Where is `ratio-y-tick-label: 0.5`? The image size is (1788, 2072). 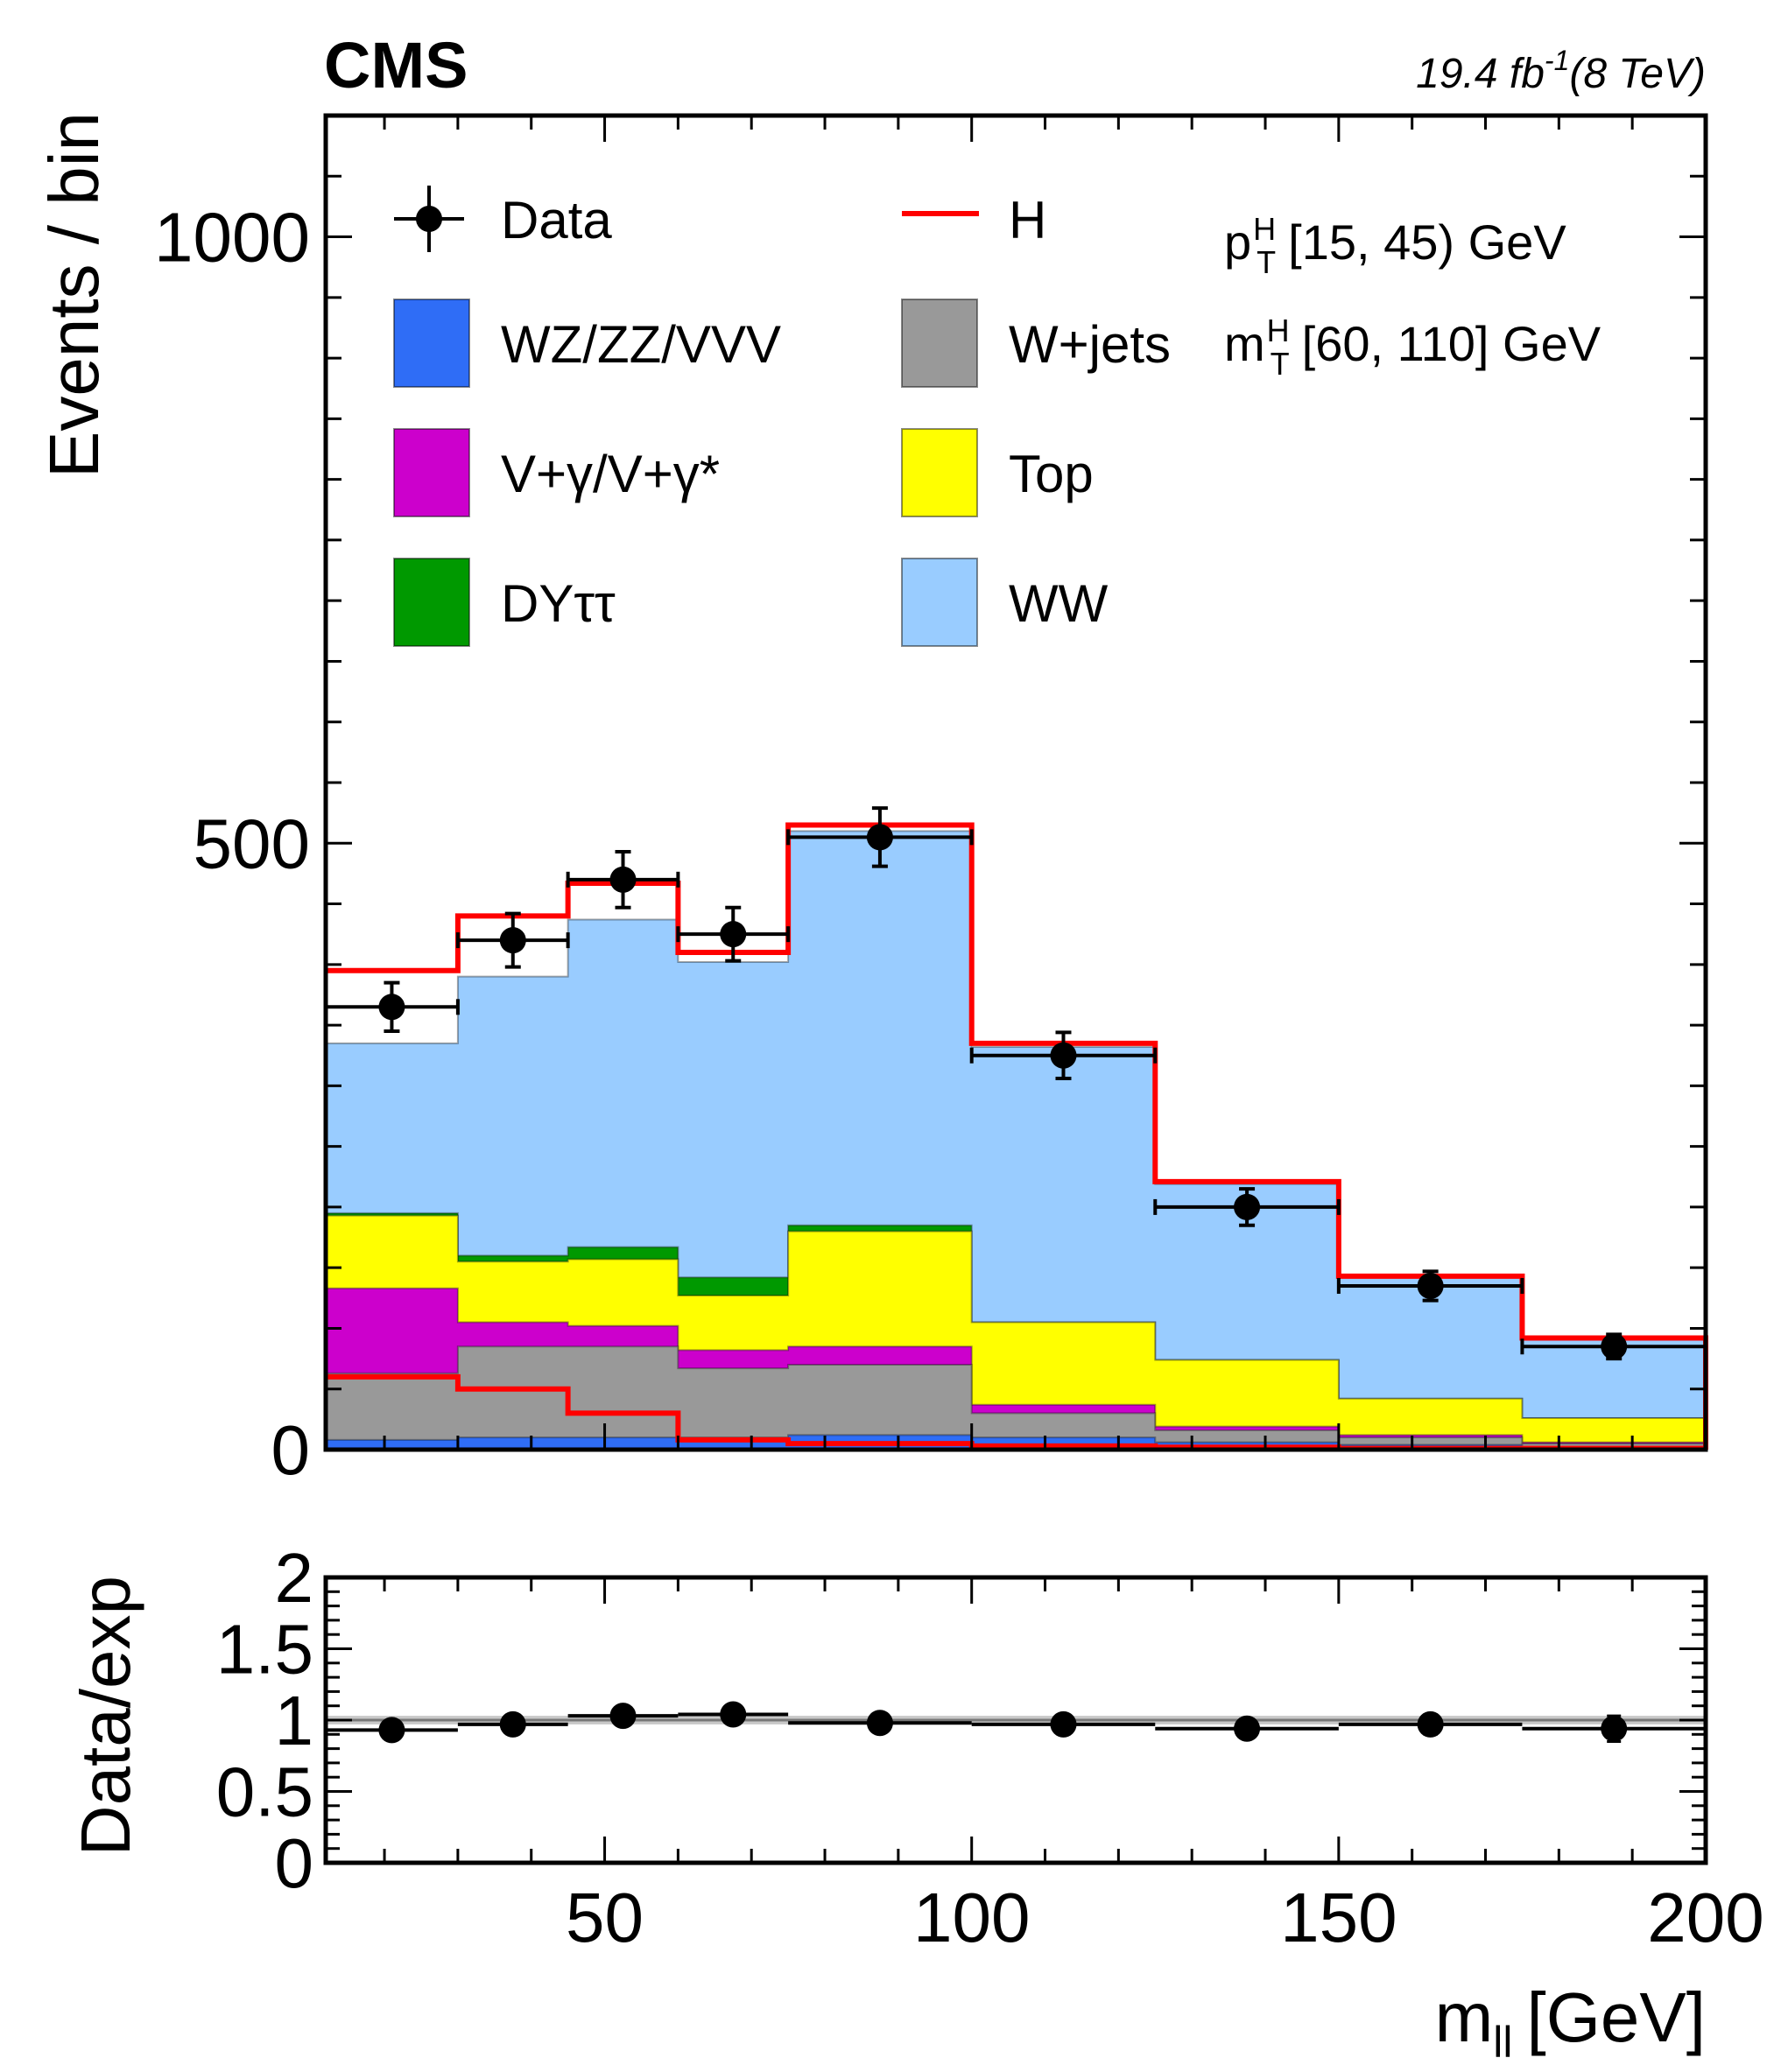
ratio-y-tick-label: 0.5 is located at coordinates (264, 1792).